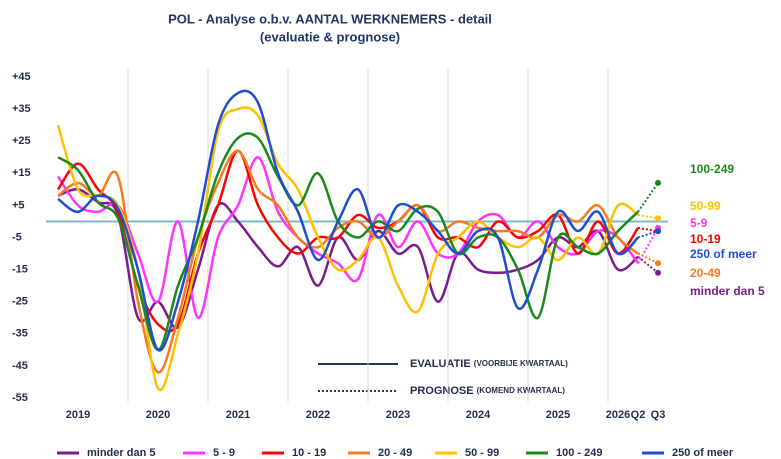  I want to click on annotation: PROGNOSE (KOMEND KWARTAAL), so click(487, 391).